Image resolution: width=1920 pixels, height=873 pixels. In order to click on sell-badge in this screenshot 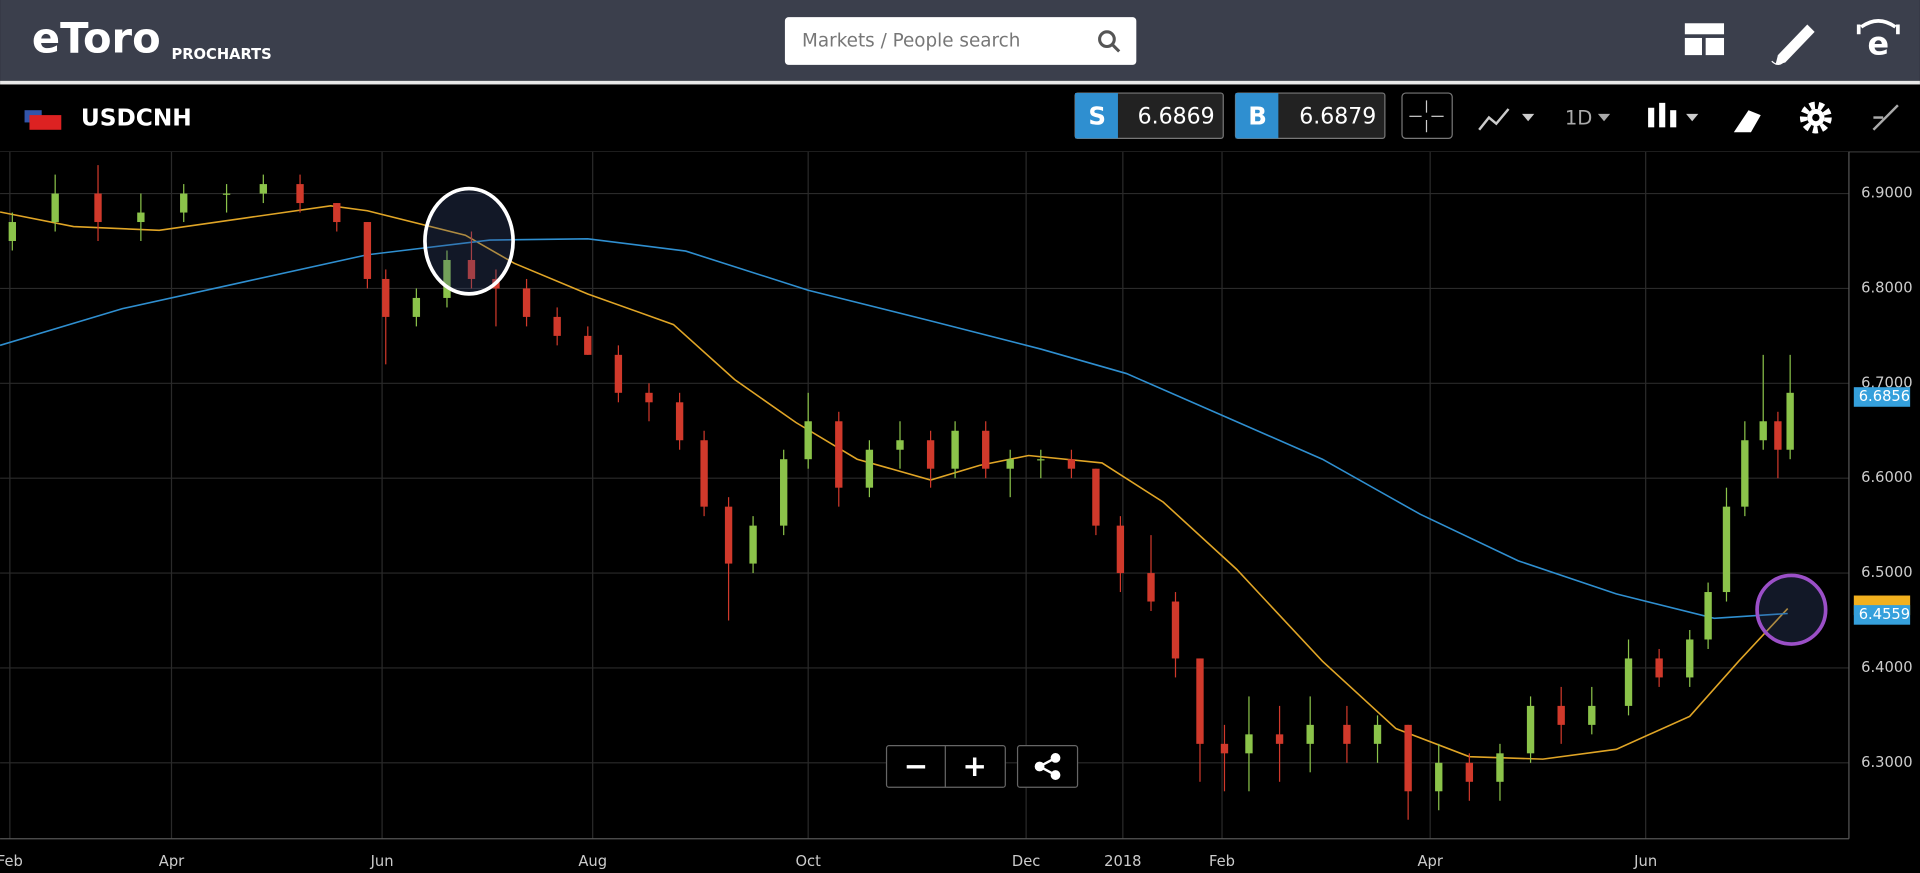, I will do `click(1096, 116)`.